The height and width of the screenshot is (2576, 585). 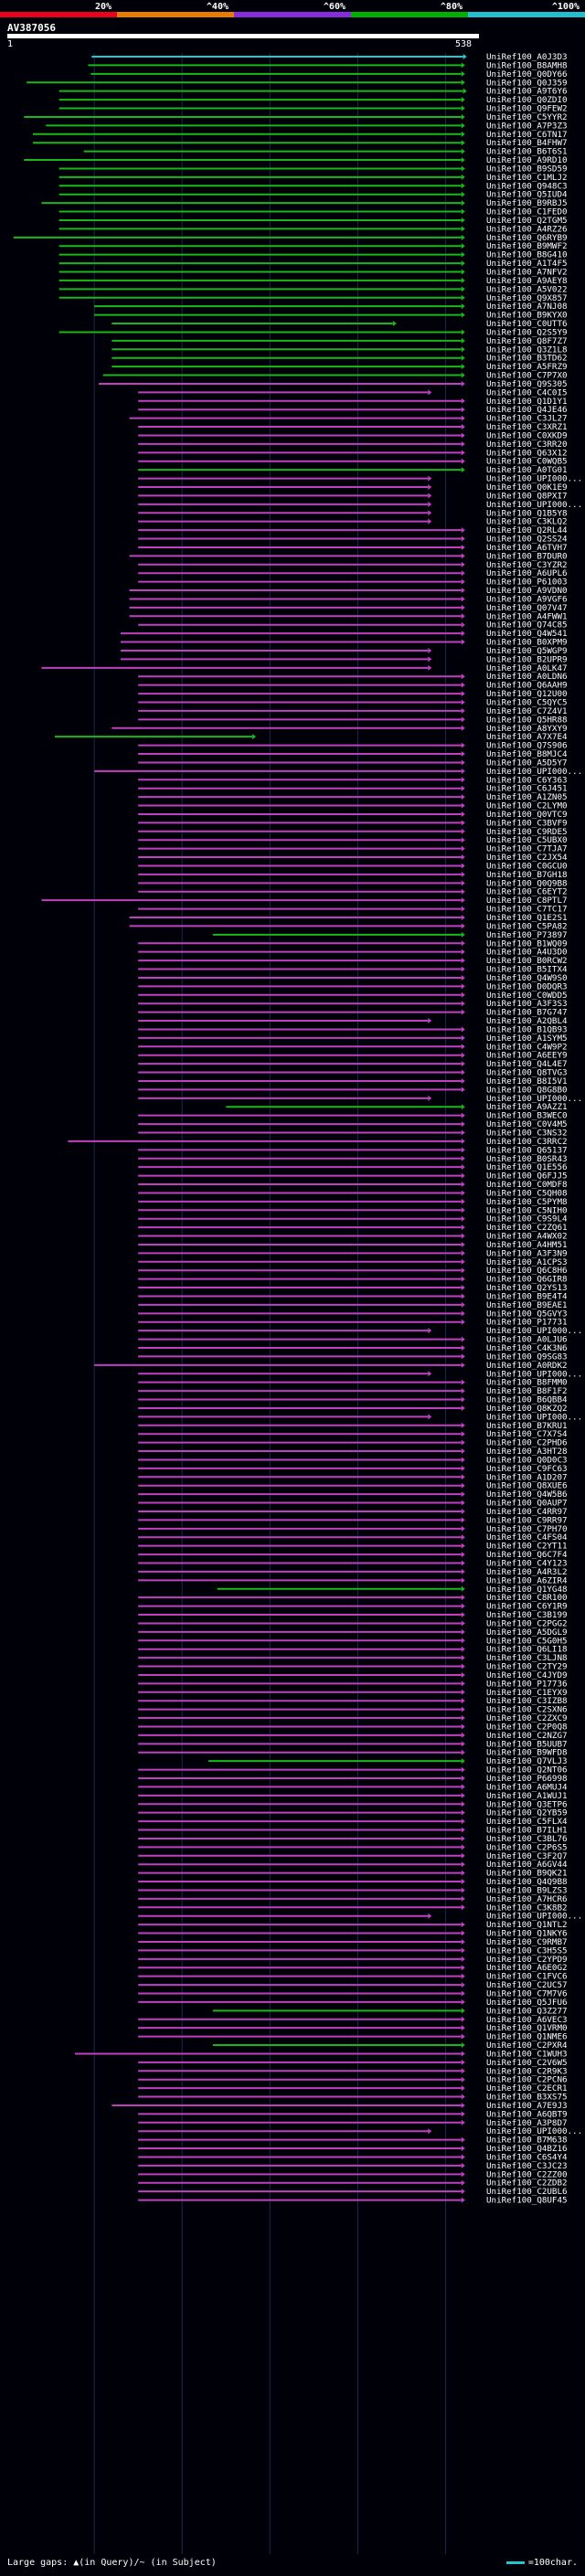 I want to click on hit-label: UniRef100_C2JX54, so click(x=527, y=858).